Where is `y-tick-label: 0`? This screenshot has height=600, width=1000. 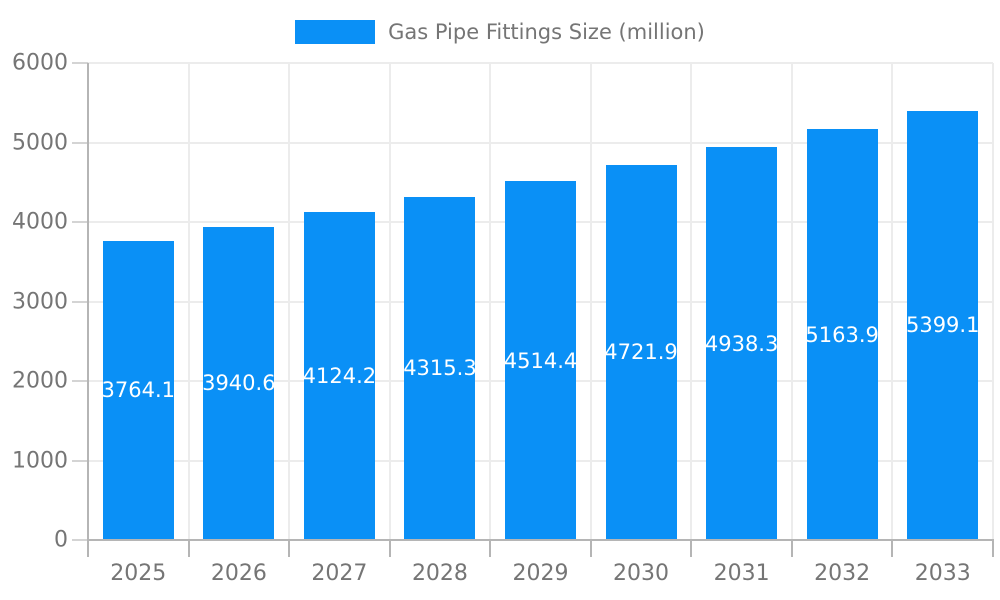
y-tick-label: 0 is located at coordinates (61, 540).